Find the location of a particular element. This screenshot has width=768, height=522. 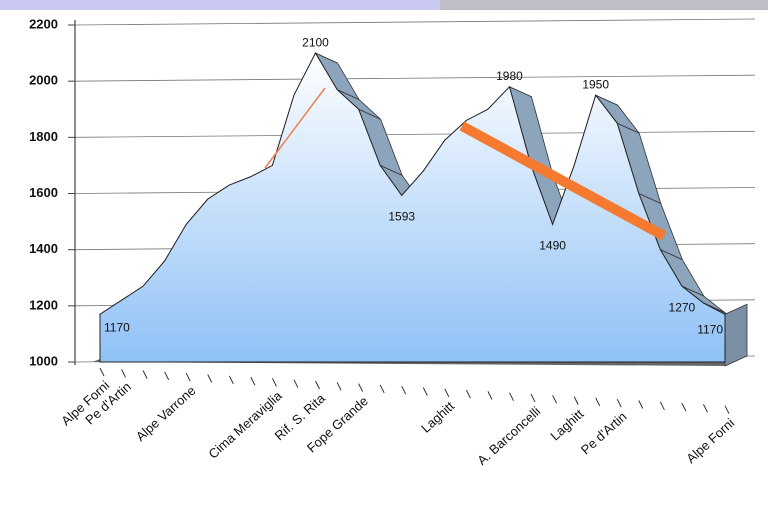

x-tick-label: Pe d'Artin is located at coordinates (604, 433).